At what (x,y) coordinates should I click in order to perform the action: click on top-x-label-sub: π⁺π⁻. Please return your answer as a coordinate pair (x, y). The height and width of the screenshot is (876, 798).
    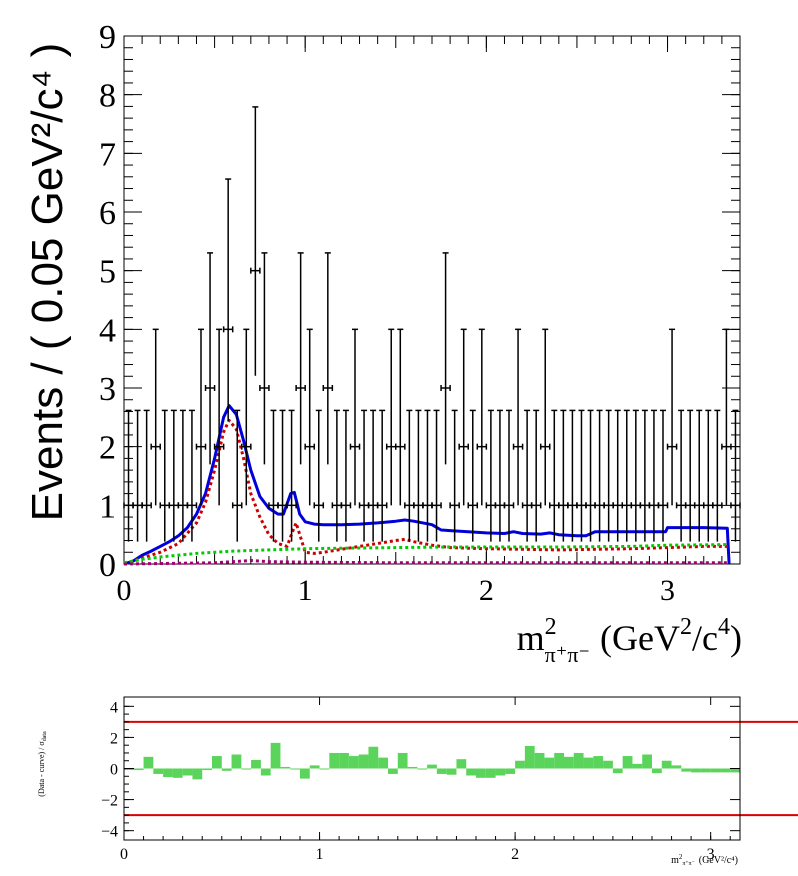
    Looking at the image, I should click on (567, 654).